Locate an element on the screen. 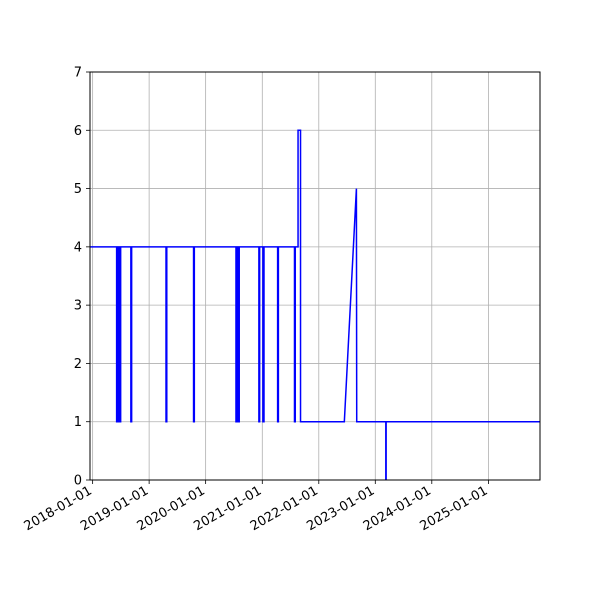 Image resolution: width=600 pixels, height=600 pixels. y-tick-label: 2 is located at coordinates (78, 364).